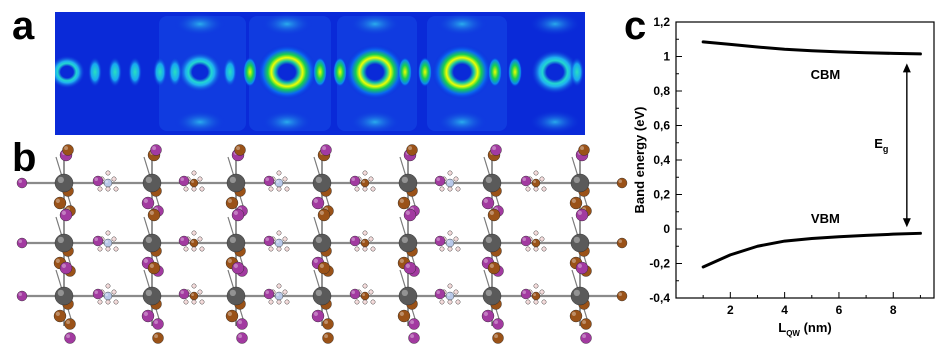 The height and width of the screenshot is (344, 943). I want to click on y-tick-label: 0,2, so click(661, 195).